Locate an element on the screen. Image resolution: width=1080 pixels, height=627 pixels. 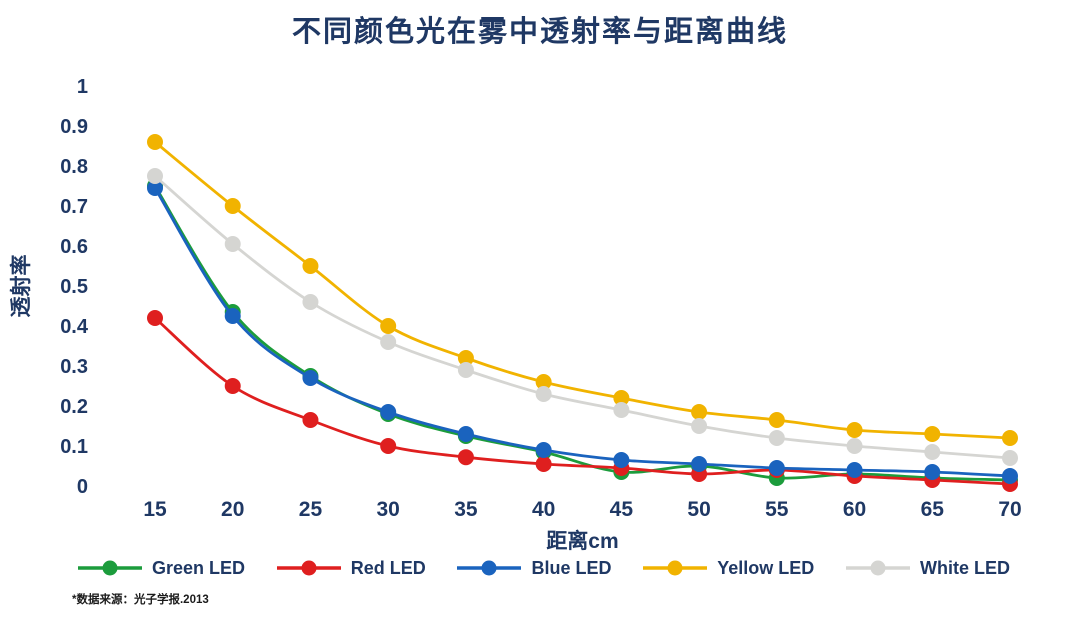
x-tick-label: 50 is located at coordinates (698, 509).